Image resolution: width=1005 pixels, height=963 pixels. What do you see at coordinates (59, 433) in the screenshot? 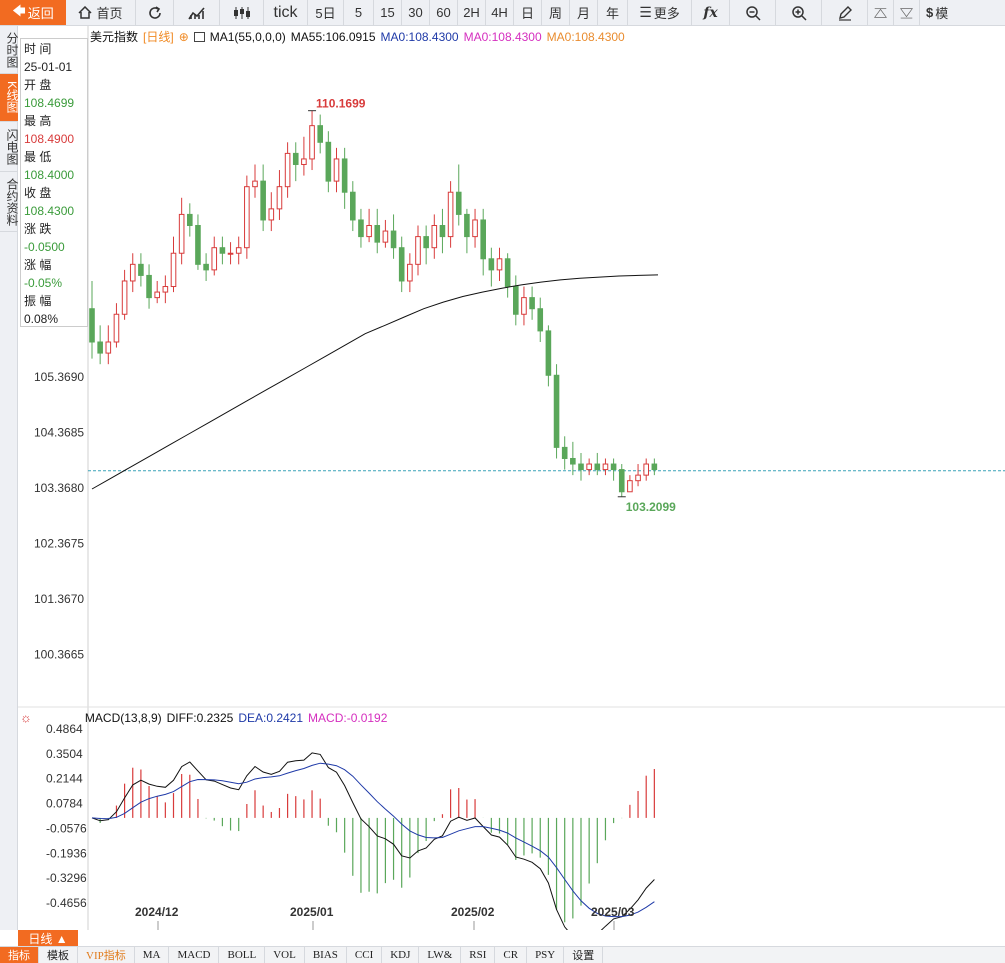
I see `price-tick-label: 104.3685` at bounding box center [59, 433].